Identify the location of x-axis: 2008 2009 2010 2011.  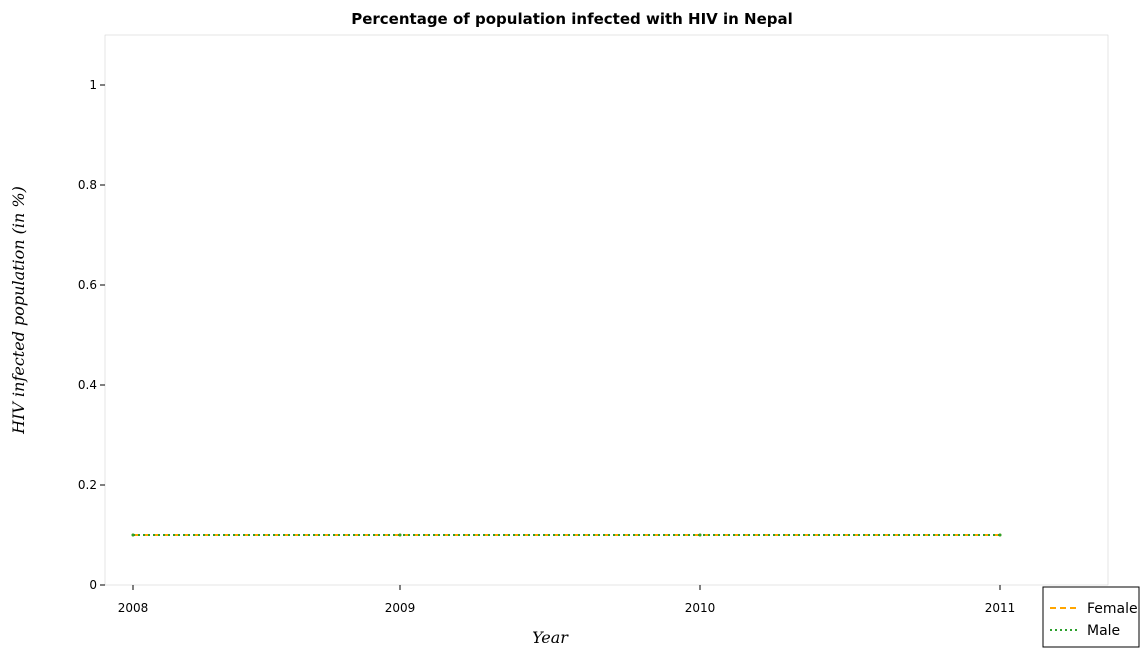
(567, 600).